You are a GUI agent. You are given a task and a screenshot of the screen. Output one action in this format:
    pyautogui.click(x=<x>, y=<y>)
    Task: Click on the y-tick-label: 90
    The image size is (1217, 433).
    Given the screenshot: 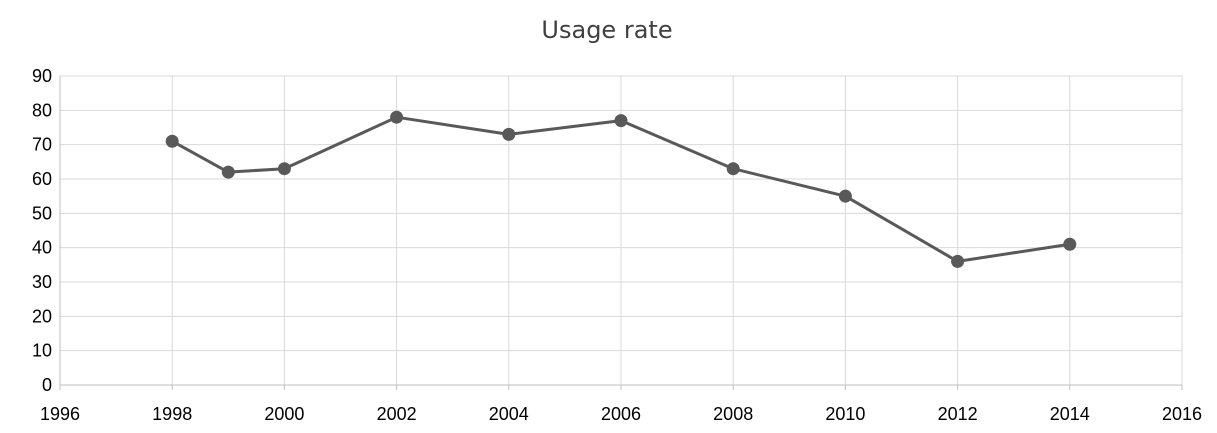 What is the action you would take?
    pyautogui.click(x=42, y=76)
    